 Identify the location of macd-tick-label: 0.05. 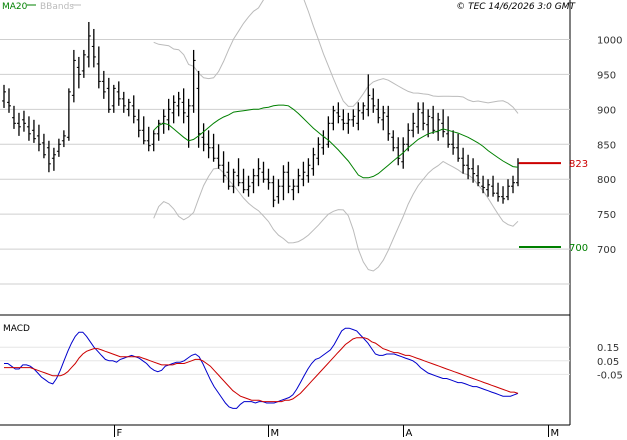
(608, 362).